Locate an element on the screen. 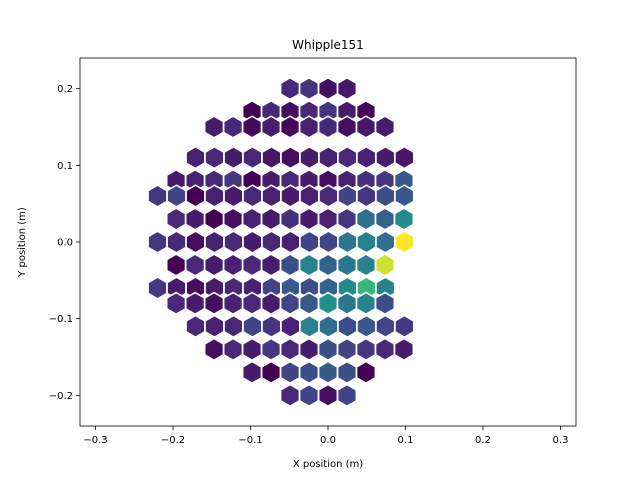 The width and height of the screenshot is (640, 484). y-tick-label: −0.1 is located at coordinates (61, 319).